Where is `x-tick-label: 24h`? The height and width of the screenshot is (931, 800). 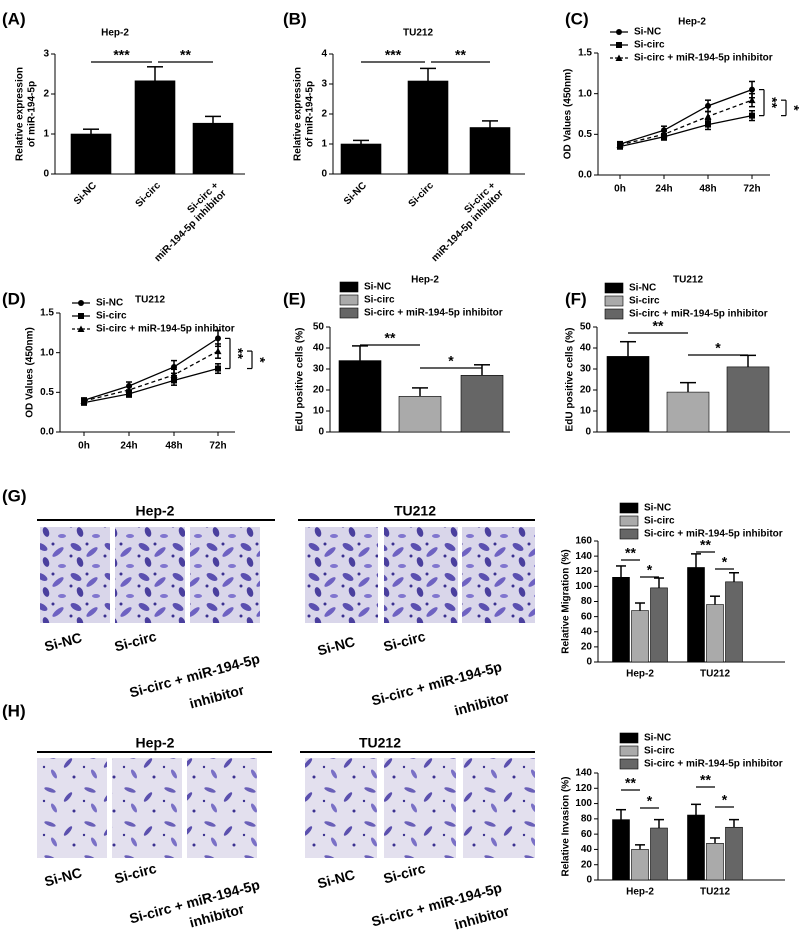 x-tick-label: 24h is located at coordinates (128, 446).